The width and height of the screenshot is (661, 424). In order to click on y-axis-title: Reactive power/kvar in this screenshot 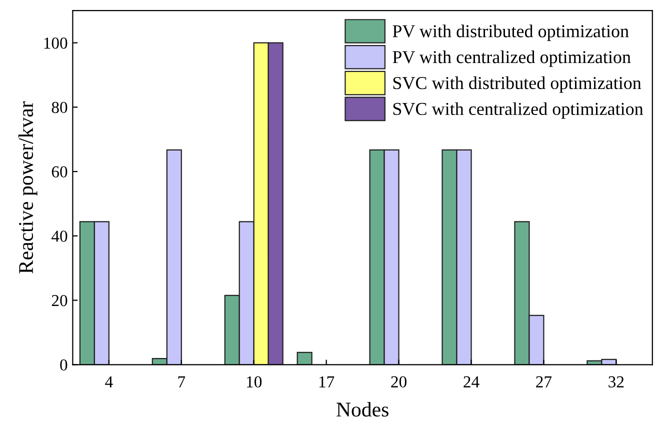, I will do `click(28, 187)`.